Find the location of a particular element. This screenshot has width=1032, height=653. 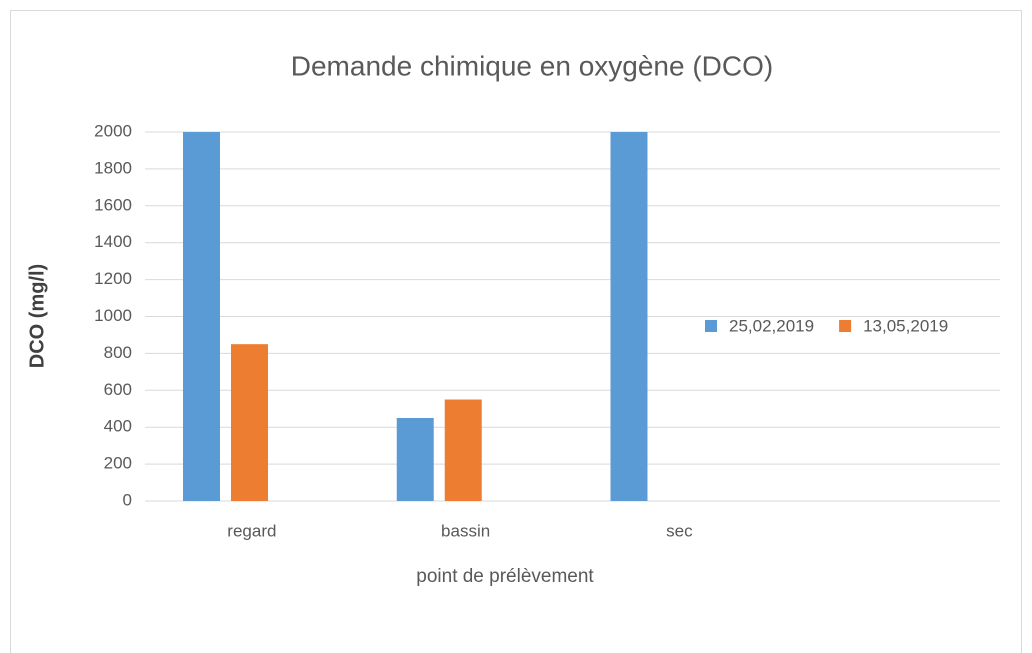

legend-label: 13,05,2019 is located at coordinates (905, 325).